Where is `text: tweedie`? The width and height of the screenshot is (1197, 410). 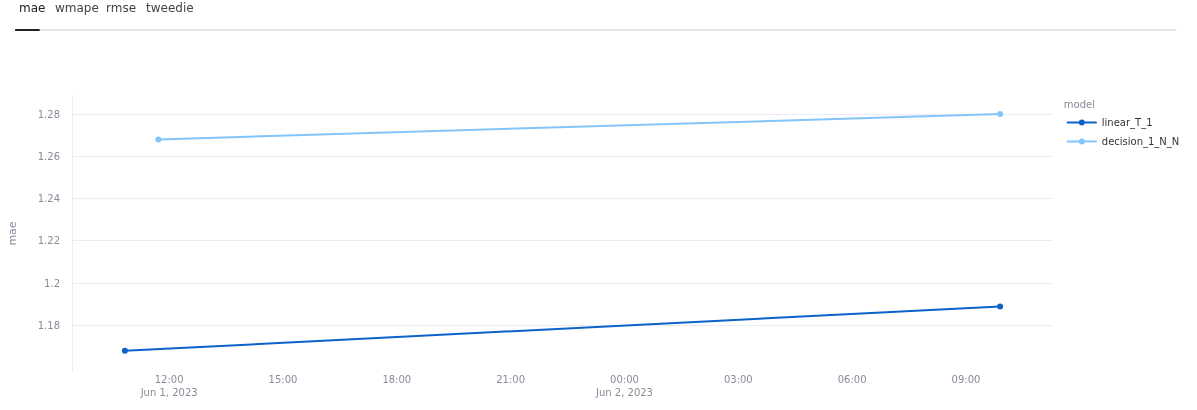 text: tweedie is located at coordinates (170, 8).